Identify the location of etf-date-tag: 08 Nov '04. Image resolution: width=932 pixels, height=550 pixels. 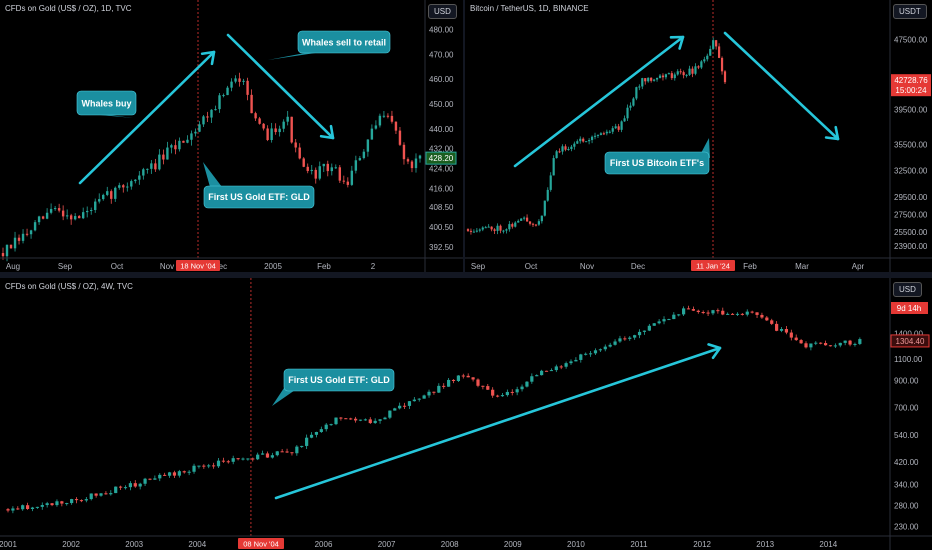
(261, 544).